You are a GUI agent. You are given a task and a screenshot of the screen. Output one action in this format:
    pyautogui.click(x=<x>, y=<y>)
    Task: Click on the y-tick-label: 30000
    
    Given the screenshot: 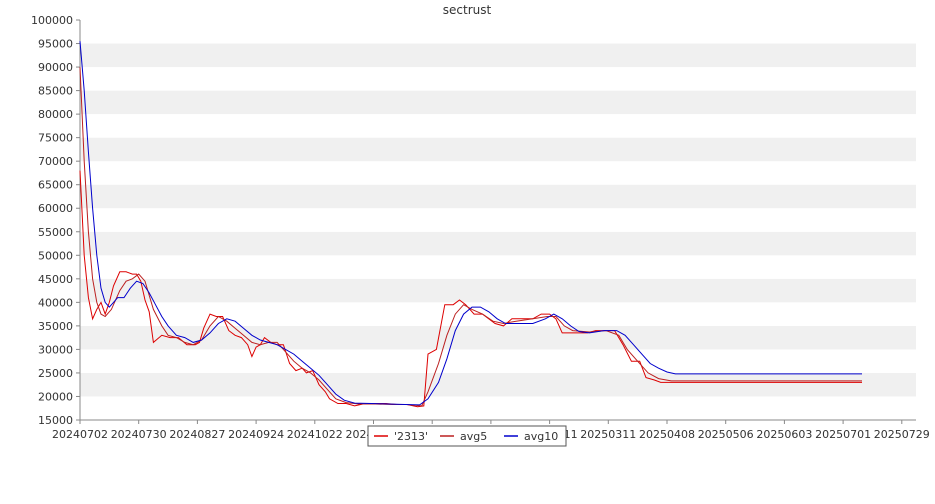 What is the action you would take?
    pyautogui.click(x=55, y=349)
    